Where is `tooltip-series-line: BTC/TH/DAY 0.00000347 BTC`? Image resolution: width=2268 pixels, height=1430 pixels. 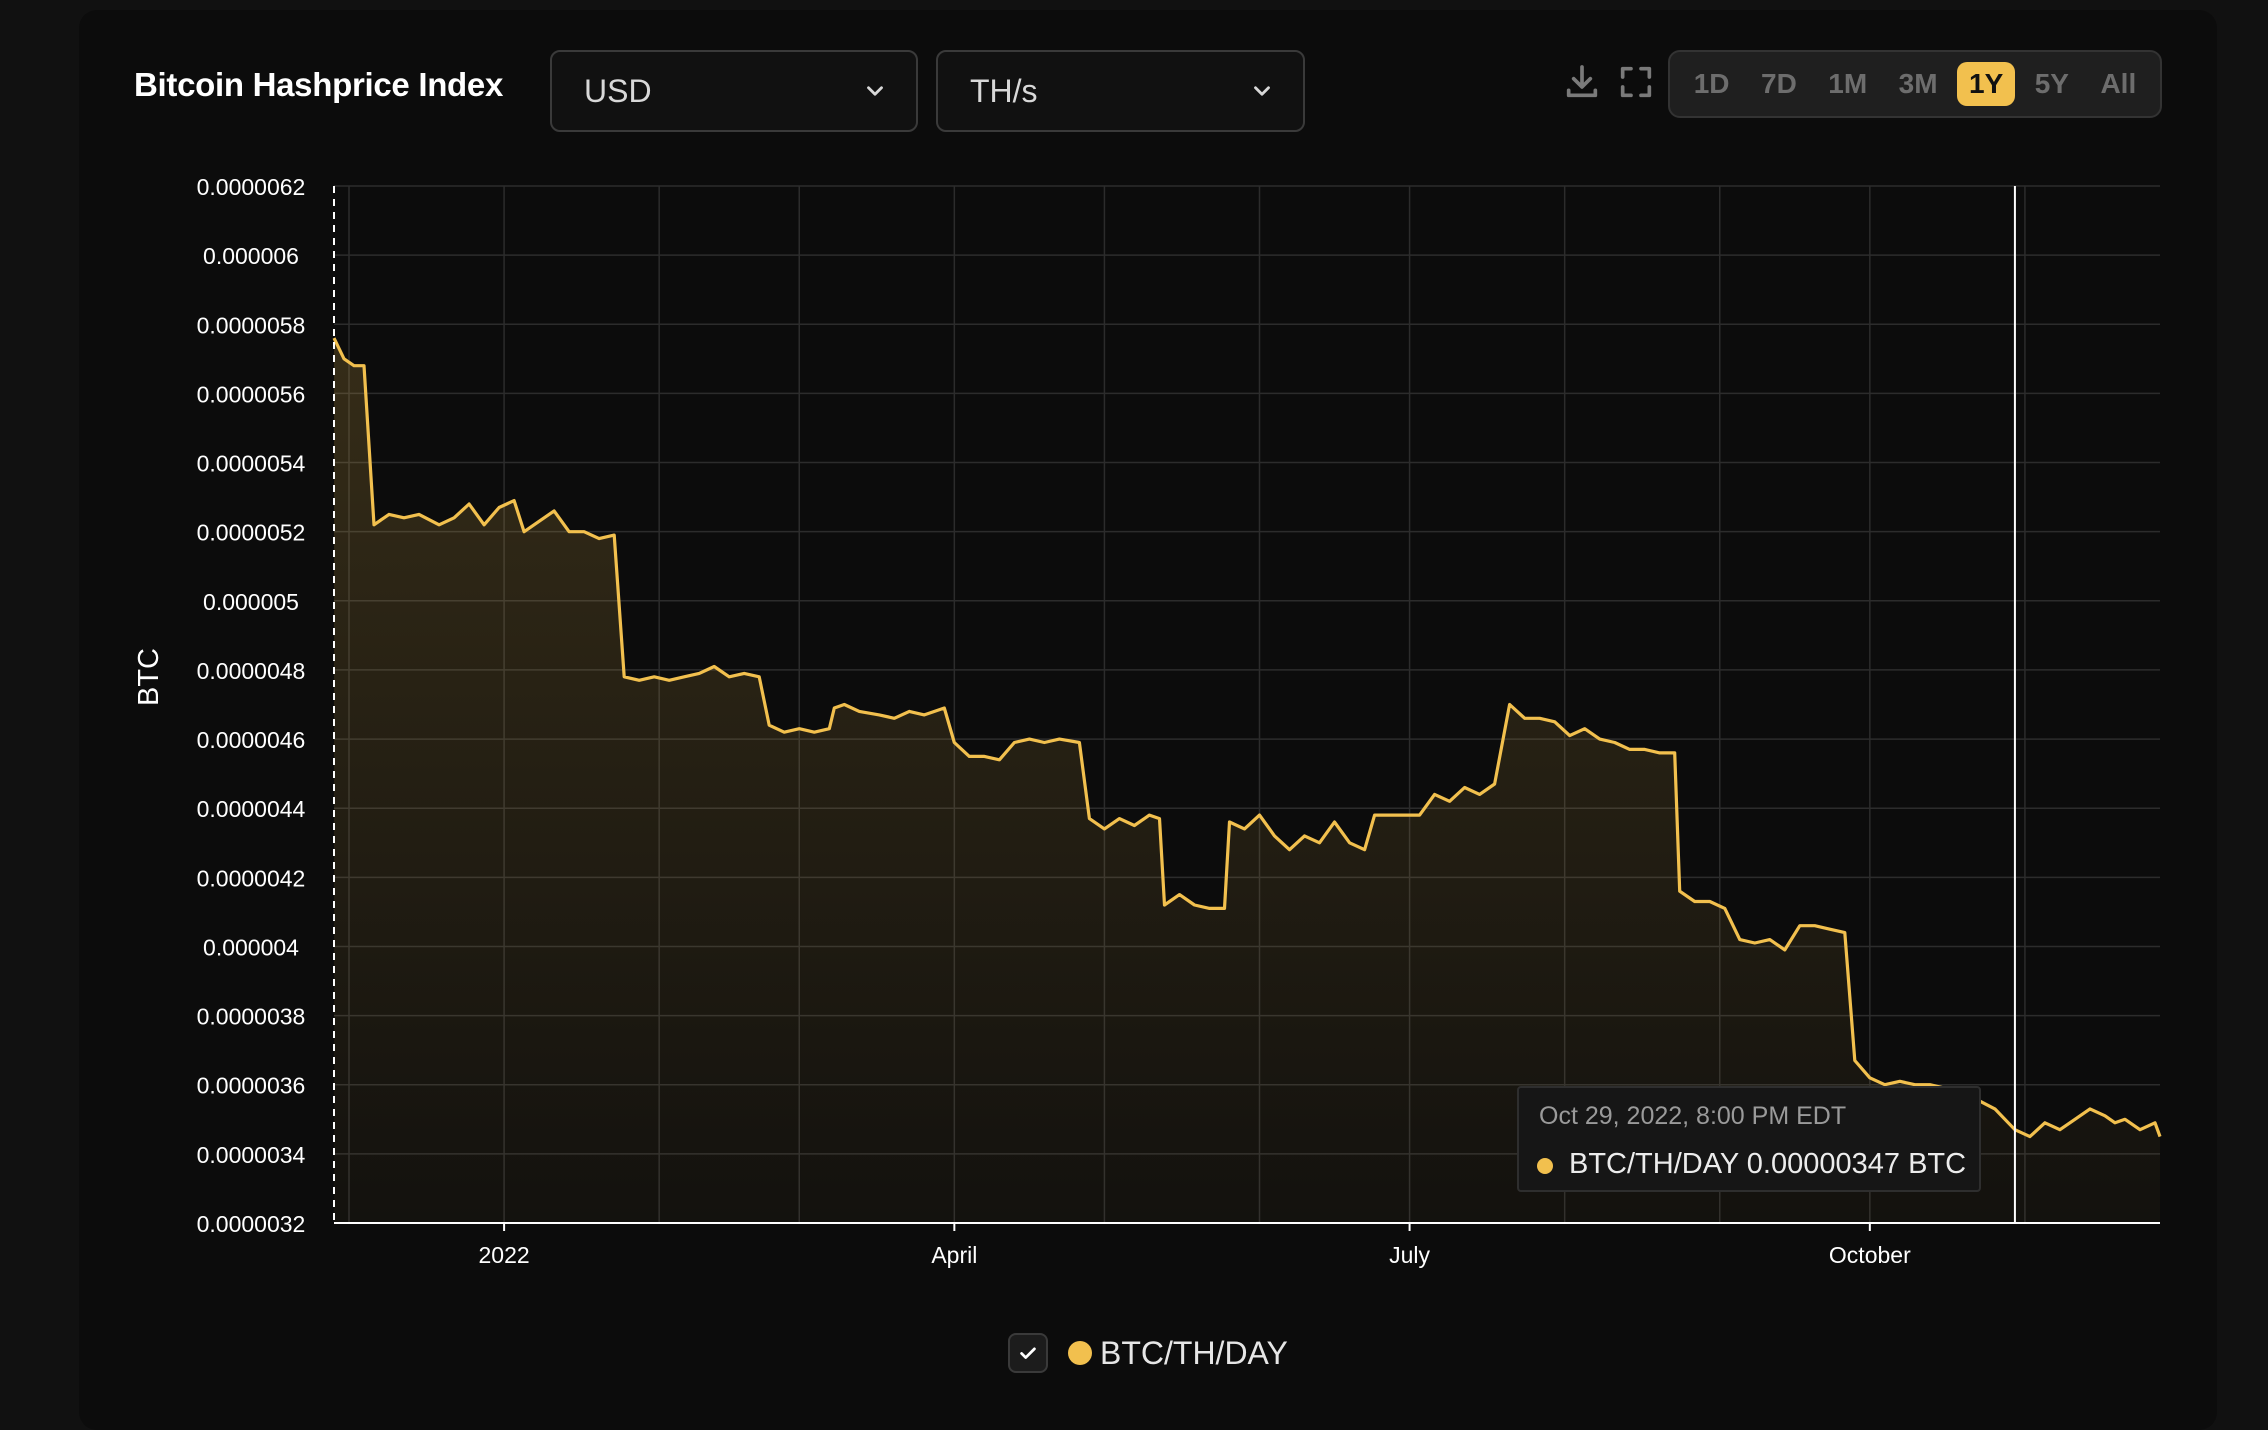
tooltip-series-line: BTC/TH/DAY 0.00000347 BTC is located at coordinates (1767, 1164).